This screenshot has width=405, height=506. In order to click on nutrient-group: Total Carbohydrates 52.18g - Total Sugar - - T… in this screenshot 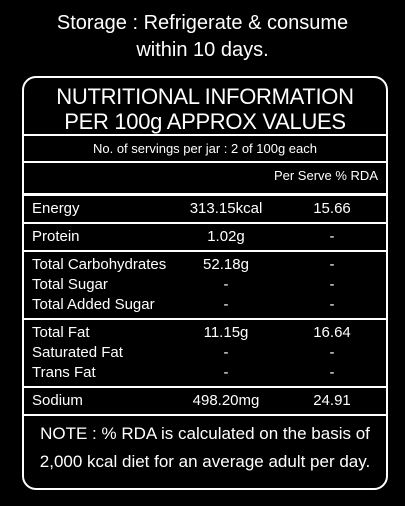, I will do `click(205, 284)`.